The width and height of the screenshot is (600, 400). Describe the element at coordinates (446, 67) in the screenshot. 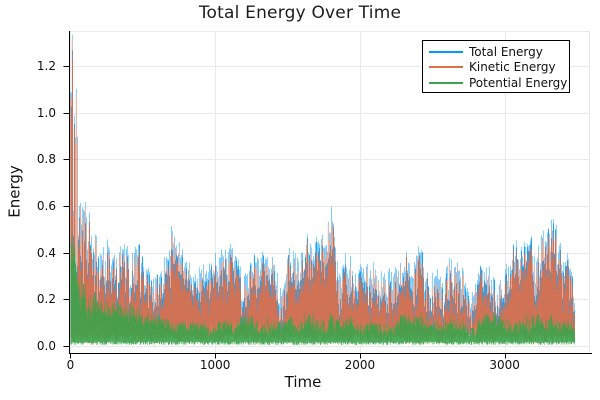

I see `kinetic-energy-line-sample` at that location.